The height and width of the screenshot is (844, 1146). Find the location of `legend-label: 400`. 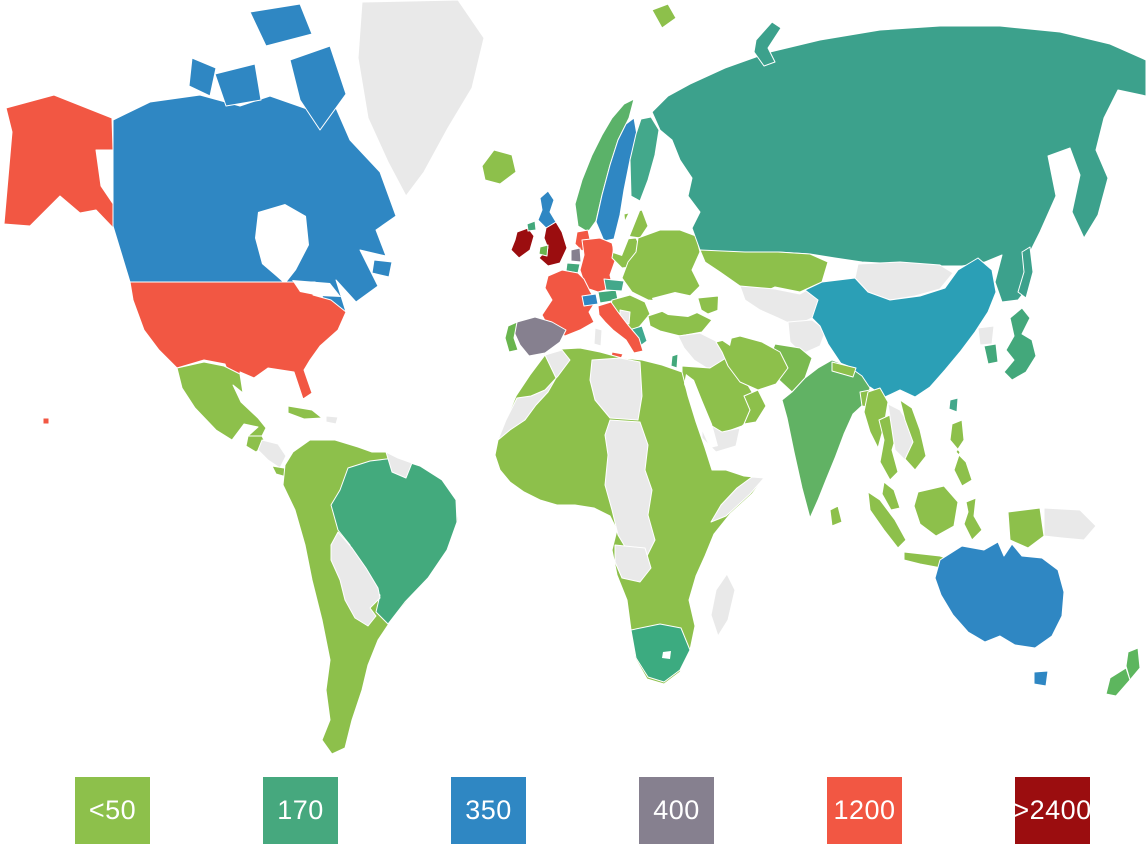

legend-label: 400 is located at coordinates (676, 810).